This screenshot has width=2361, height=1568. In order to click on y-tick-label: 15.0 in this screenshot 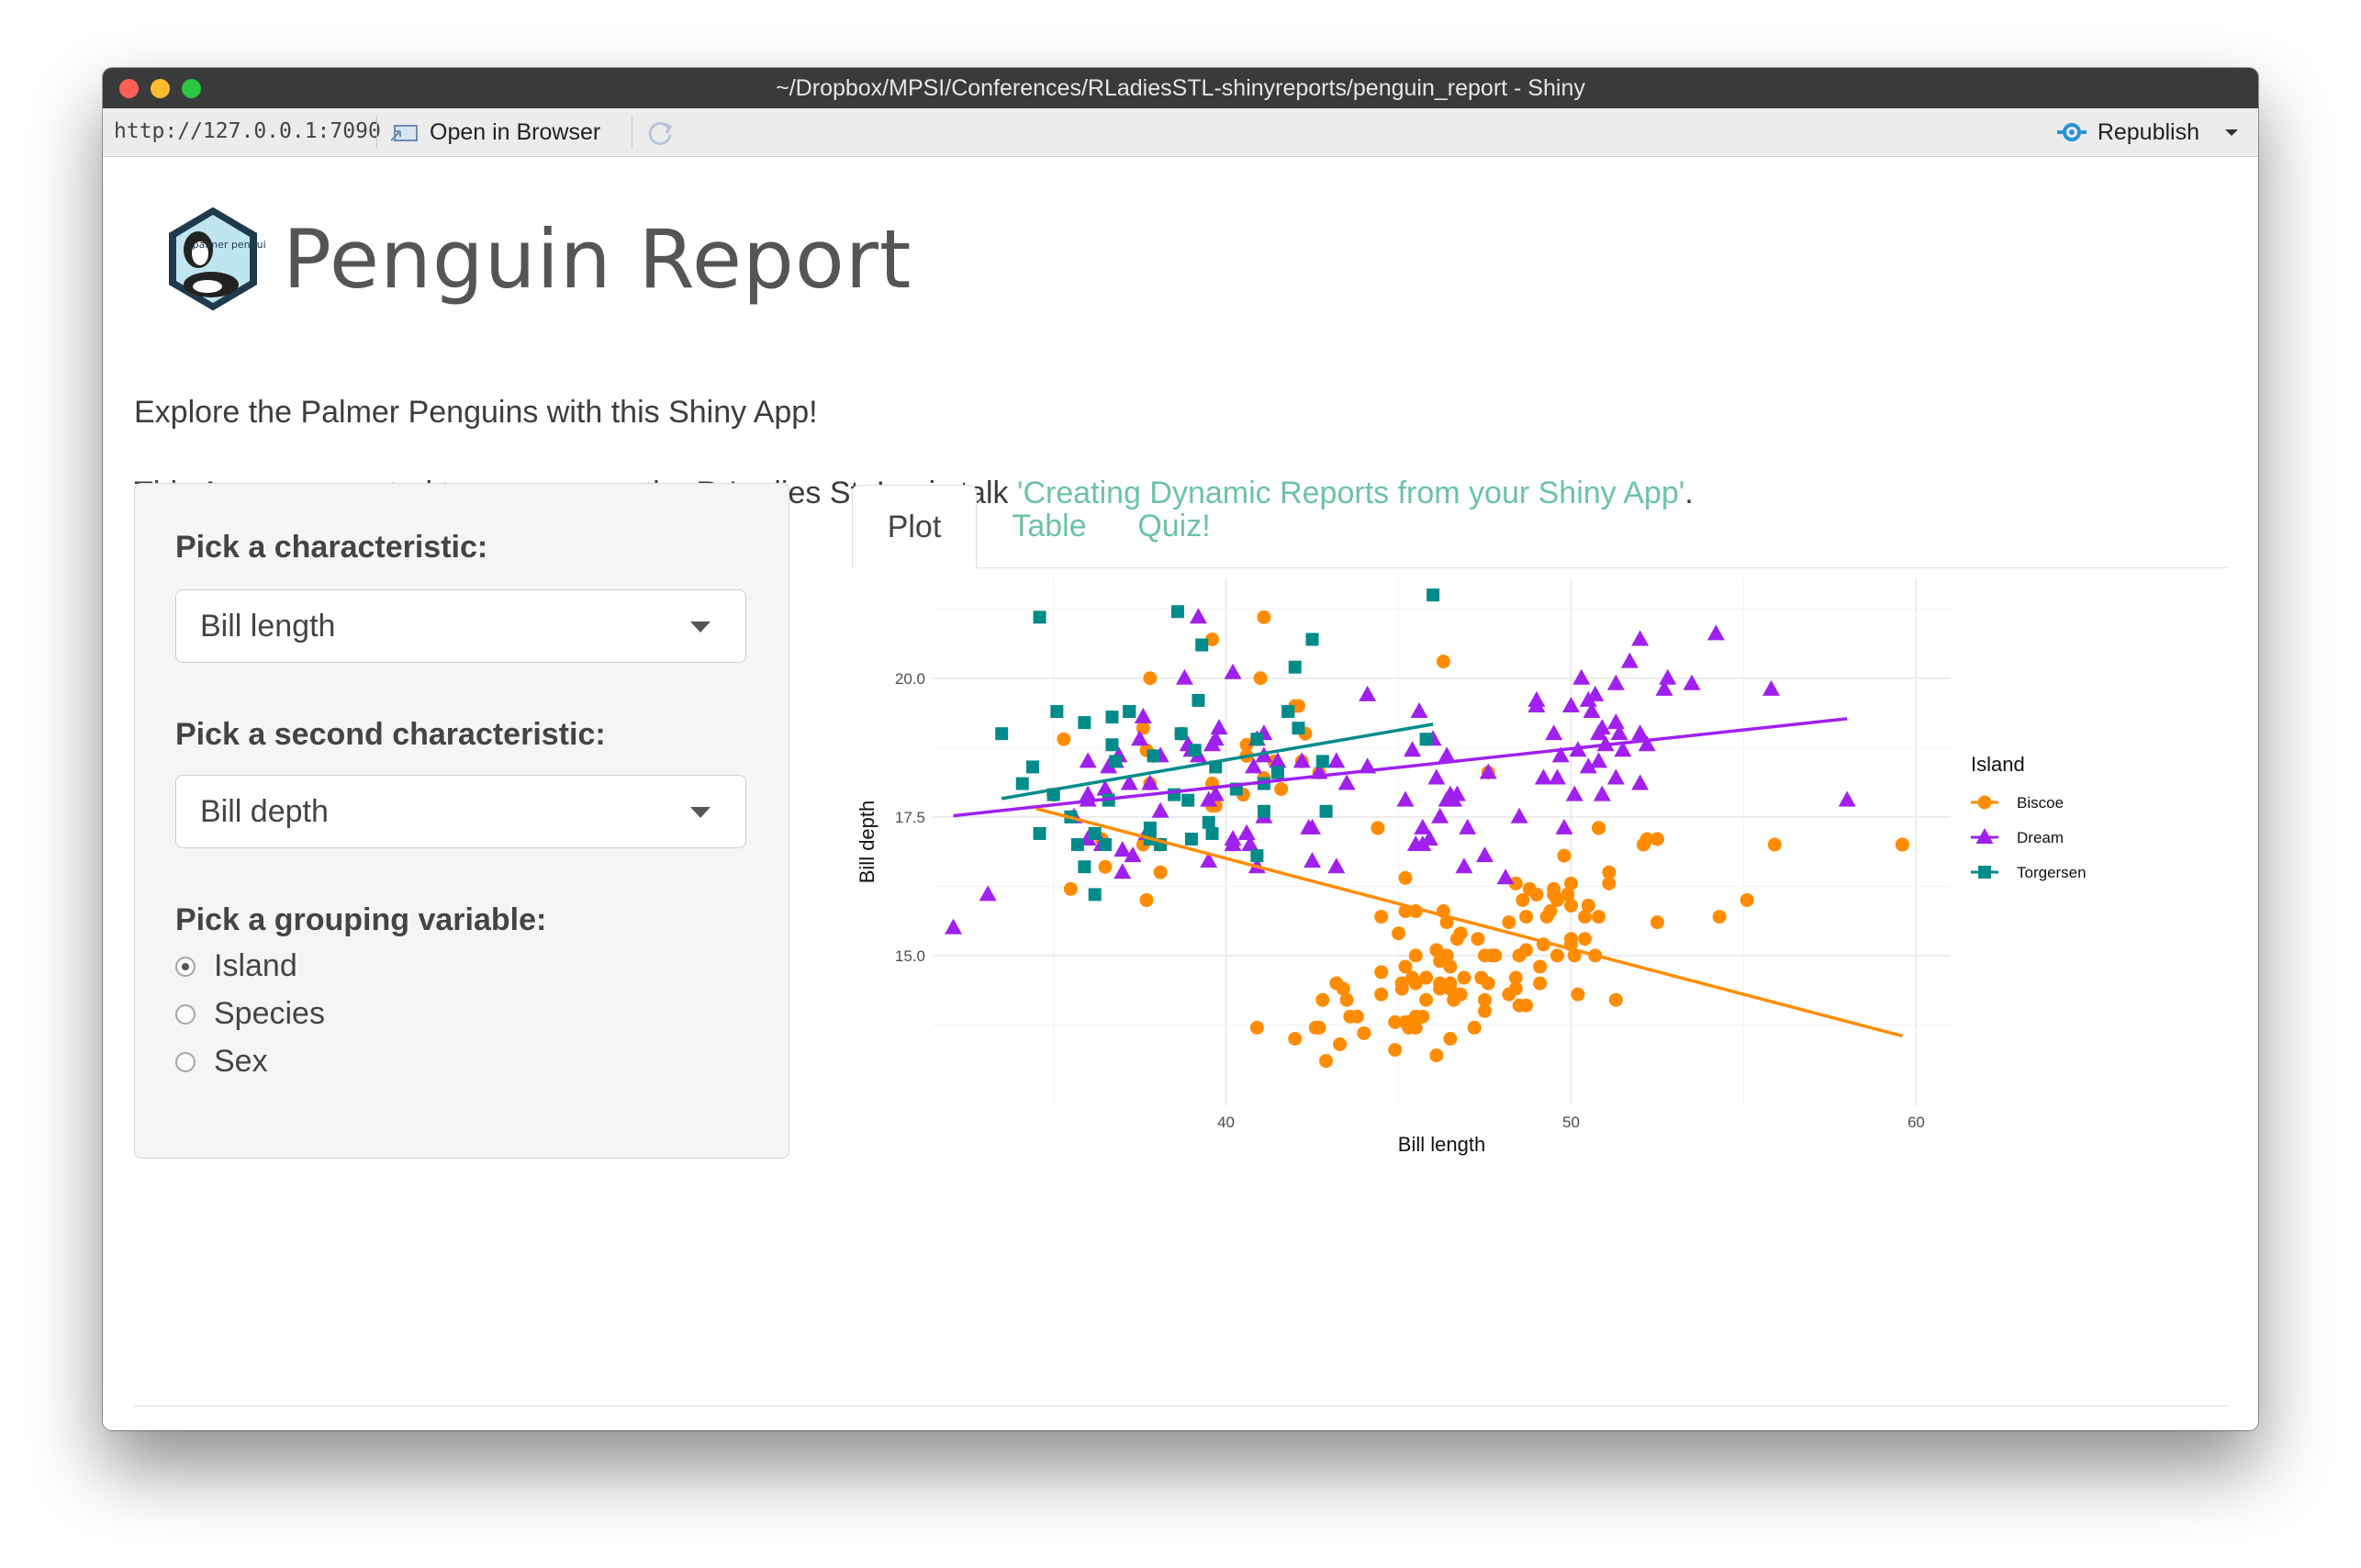, I will do `click(910, 956)`.